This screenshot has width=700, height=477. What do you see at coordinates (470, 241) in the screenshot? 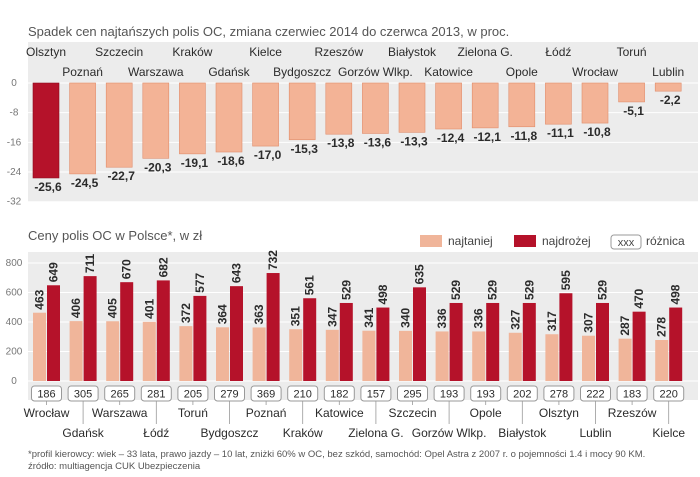
I see `legend-label-cheapest: najtaniej` at bounding box center [470, 241].